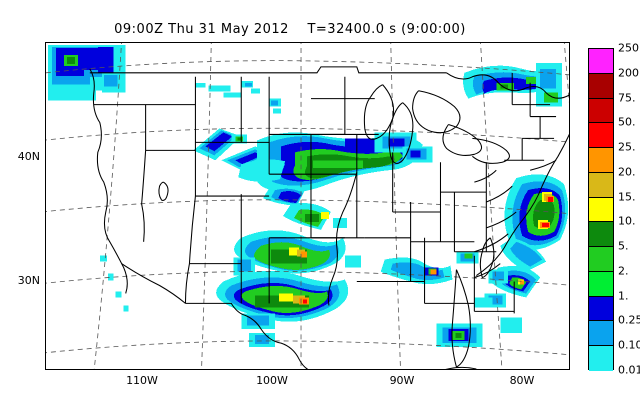  Describe the element at coordinates (522, 380) in the screenshot. I see `x-axis-tick-80w: 80W` at that location.